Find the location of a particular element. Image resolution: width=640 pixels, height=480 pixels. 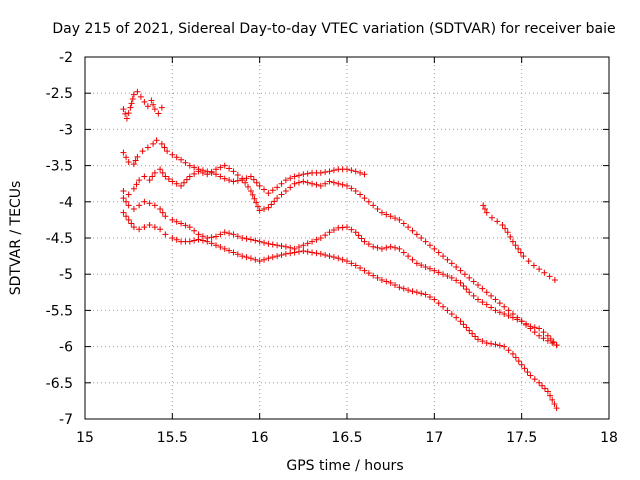

x-tick-label: 16.5 is located at coordinates (346, 438).